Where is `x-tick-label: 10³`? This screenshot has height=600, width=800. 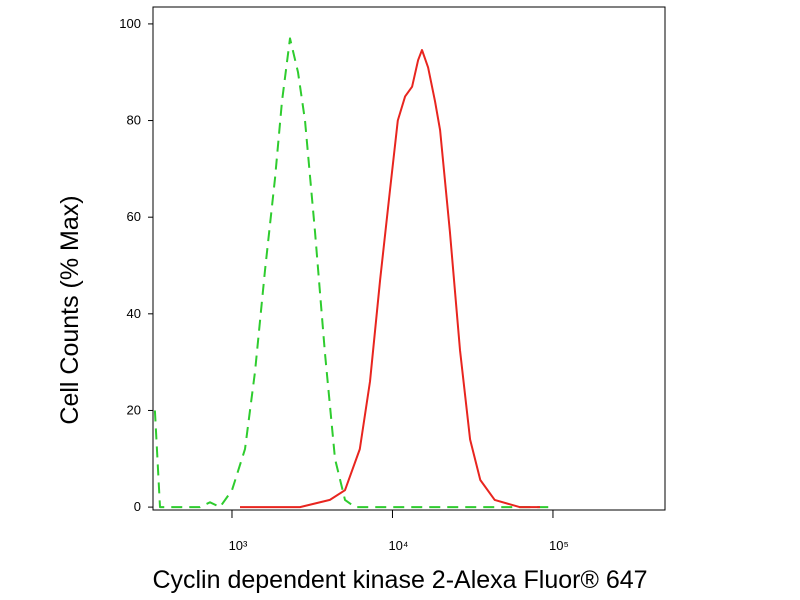 x-tick-label: 10³ is located at coordinates (238, 545).